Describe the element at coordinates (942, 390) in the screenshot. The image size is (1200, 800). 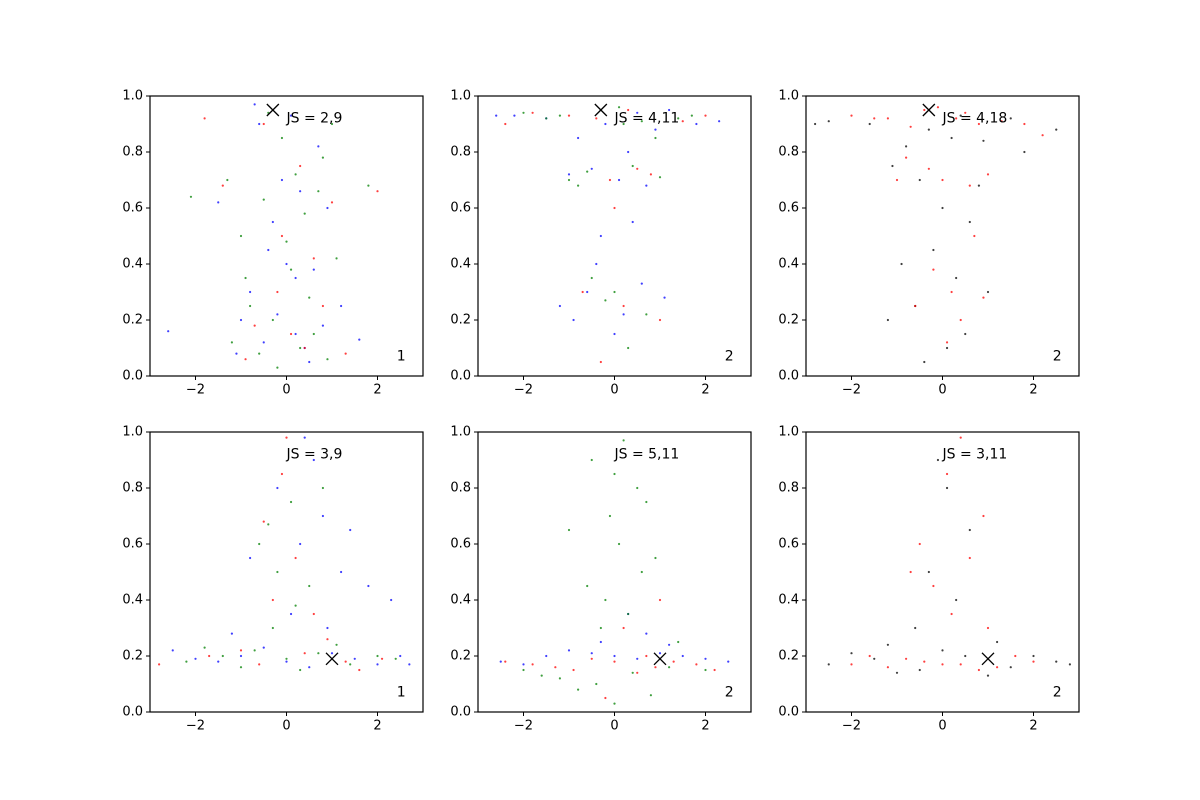
I see `x-tick-label: 0` at that location.